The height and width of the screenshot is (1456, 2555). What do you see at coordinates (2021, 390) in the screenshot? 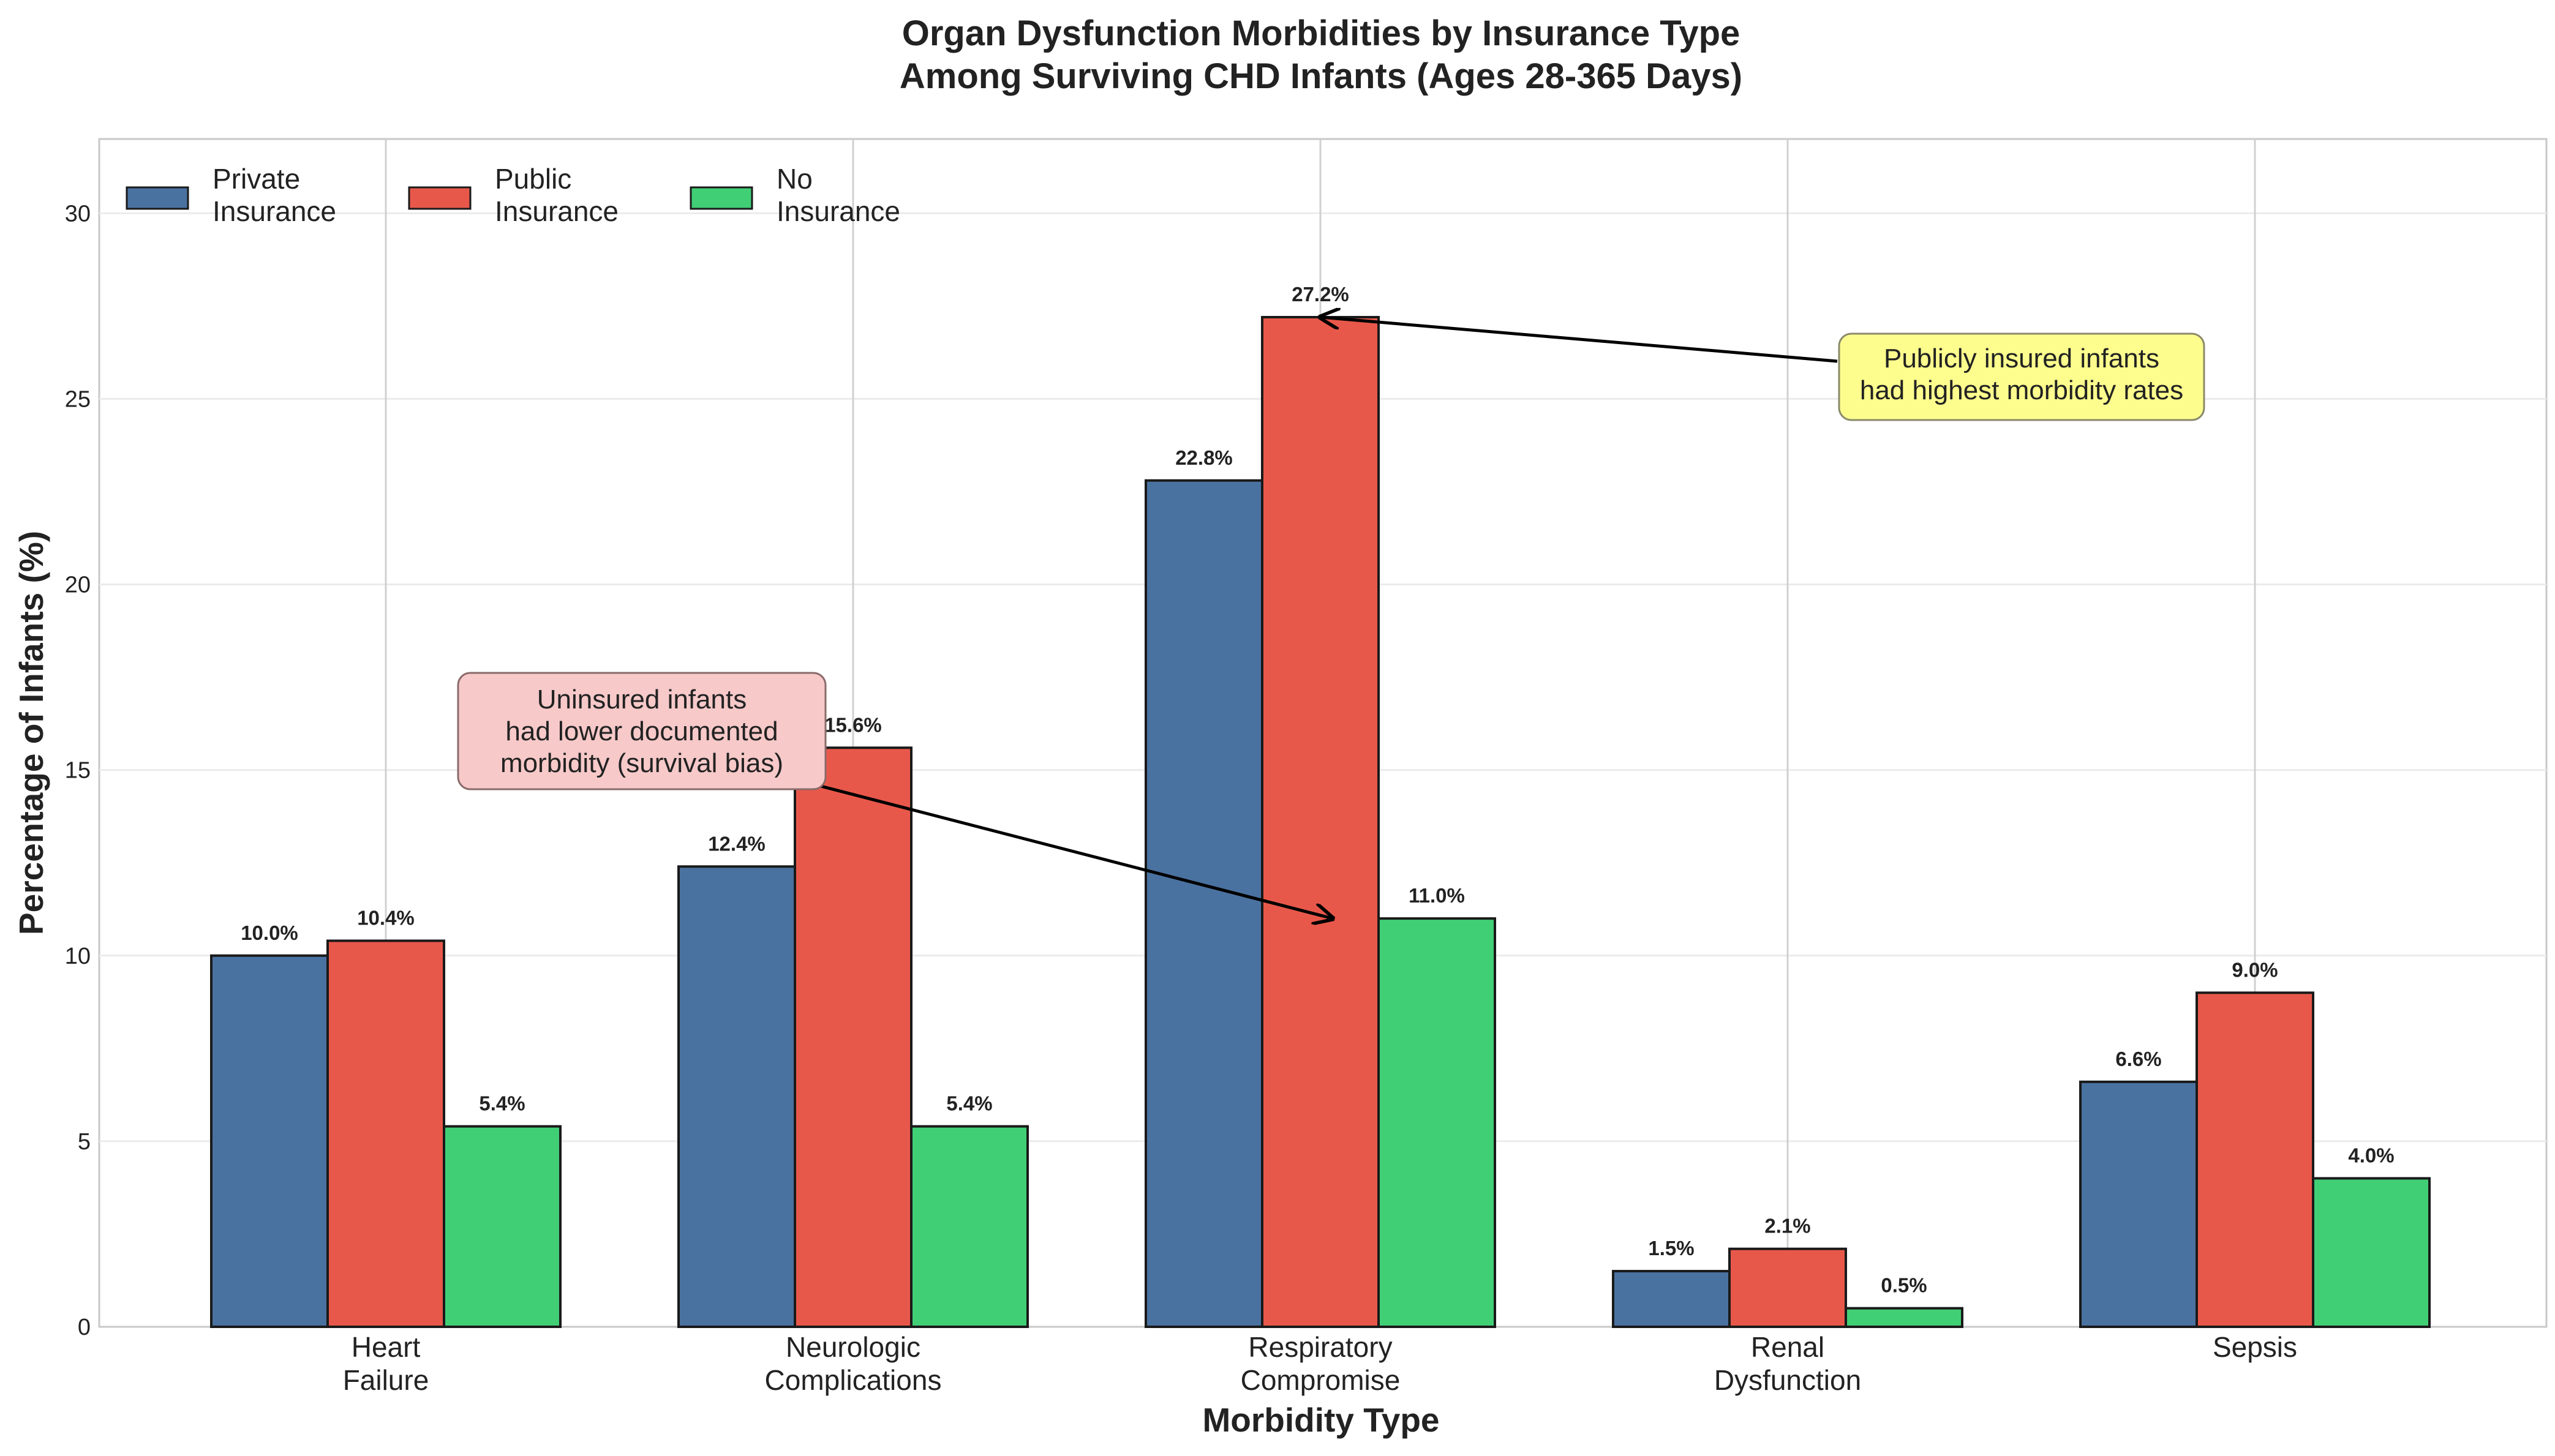
I see `annotation-text: had highest morbidity rates` at bounding box center [2021, 390].